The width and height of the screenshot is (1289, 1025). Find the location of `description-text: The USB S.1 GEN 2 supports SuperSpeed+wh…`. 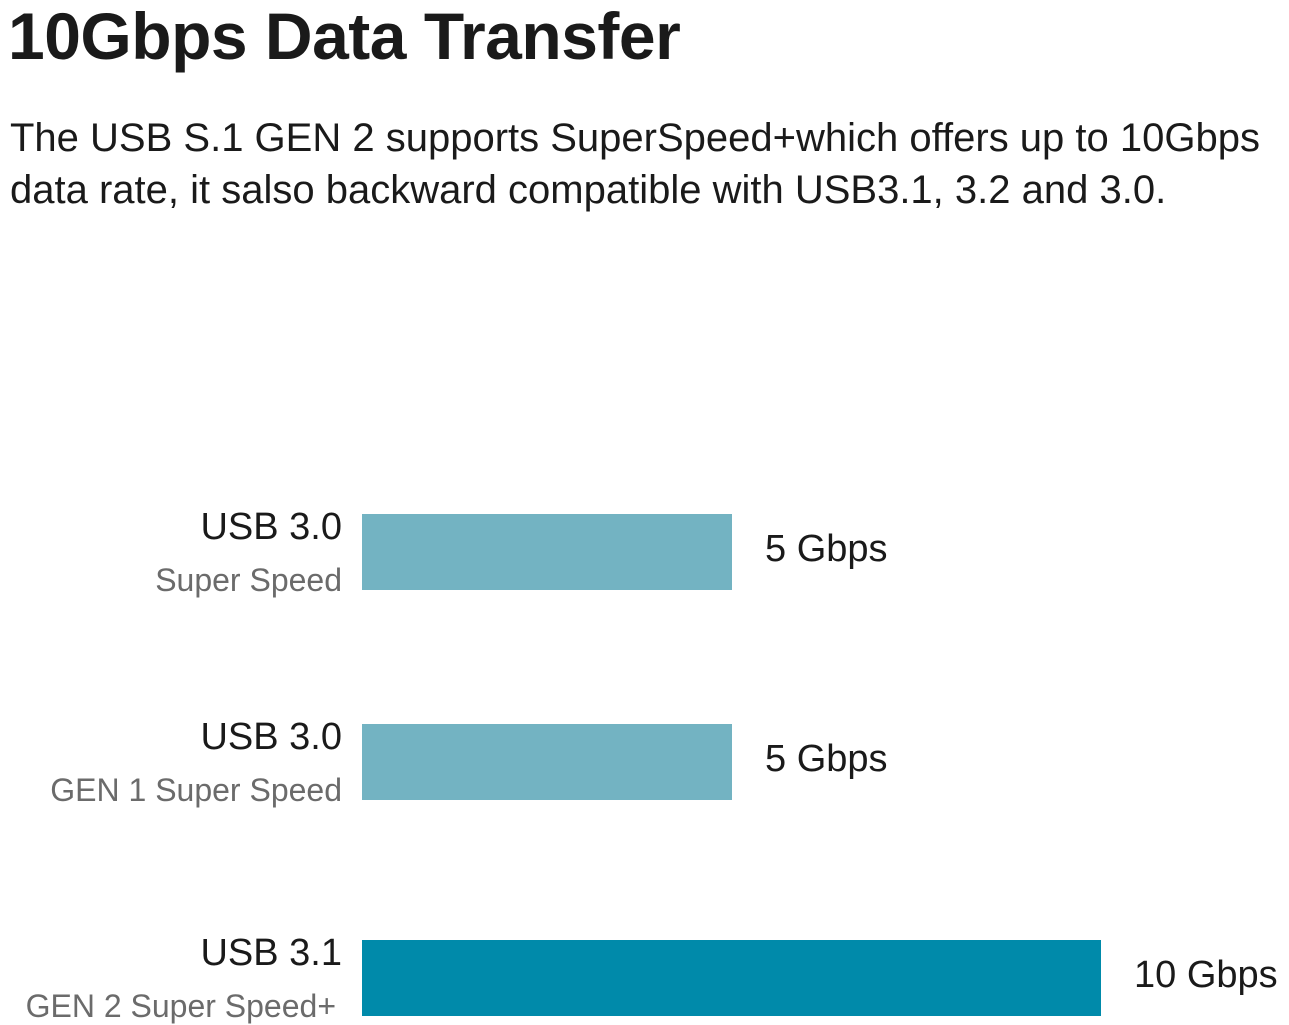

description-text: The USB S.1 GEN 2 supports SuperSpeed+wh… is located at coordinates (635, 164).